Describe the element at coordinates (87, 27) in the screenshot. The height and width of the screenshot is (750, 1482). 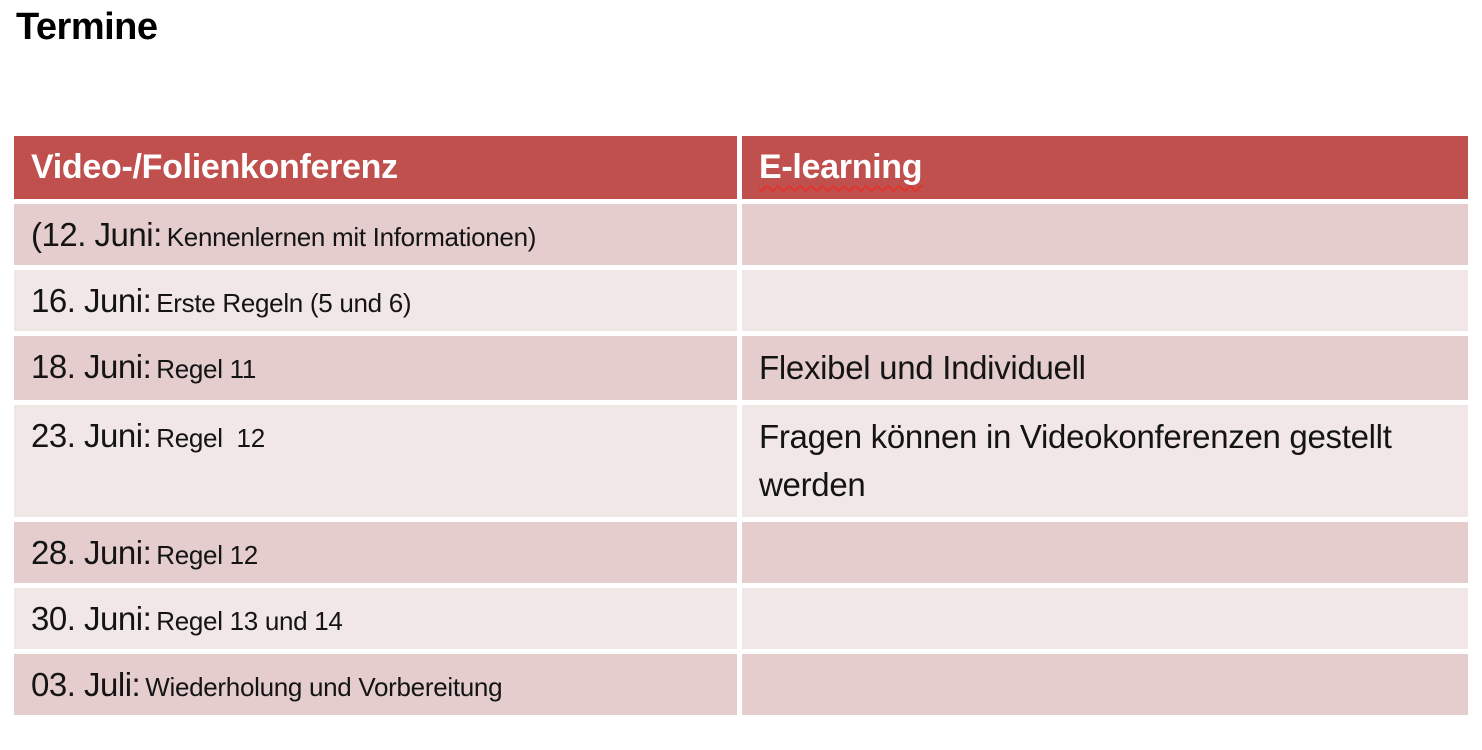
I see `page-title: Termine` at that location.